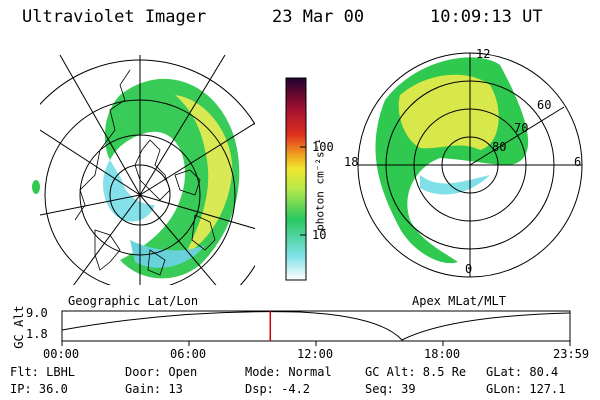  Describe the element at coordinates (351, 162) in the screenshot. I see `mlt-label-18: 18` at that location.